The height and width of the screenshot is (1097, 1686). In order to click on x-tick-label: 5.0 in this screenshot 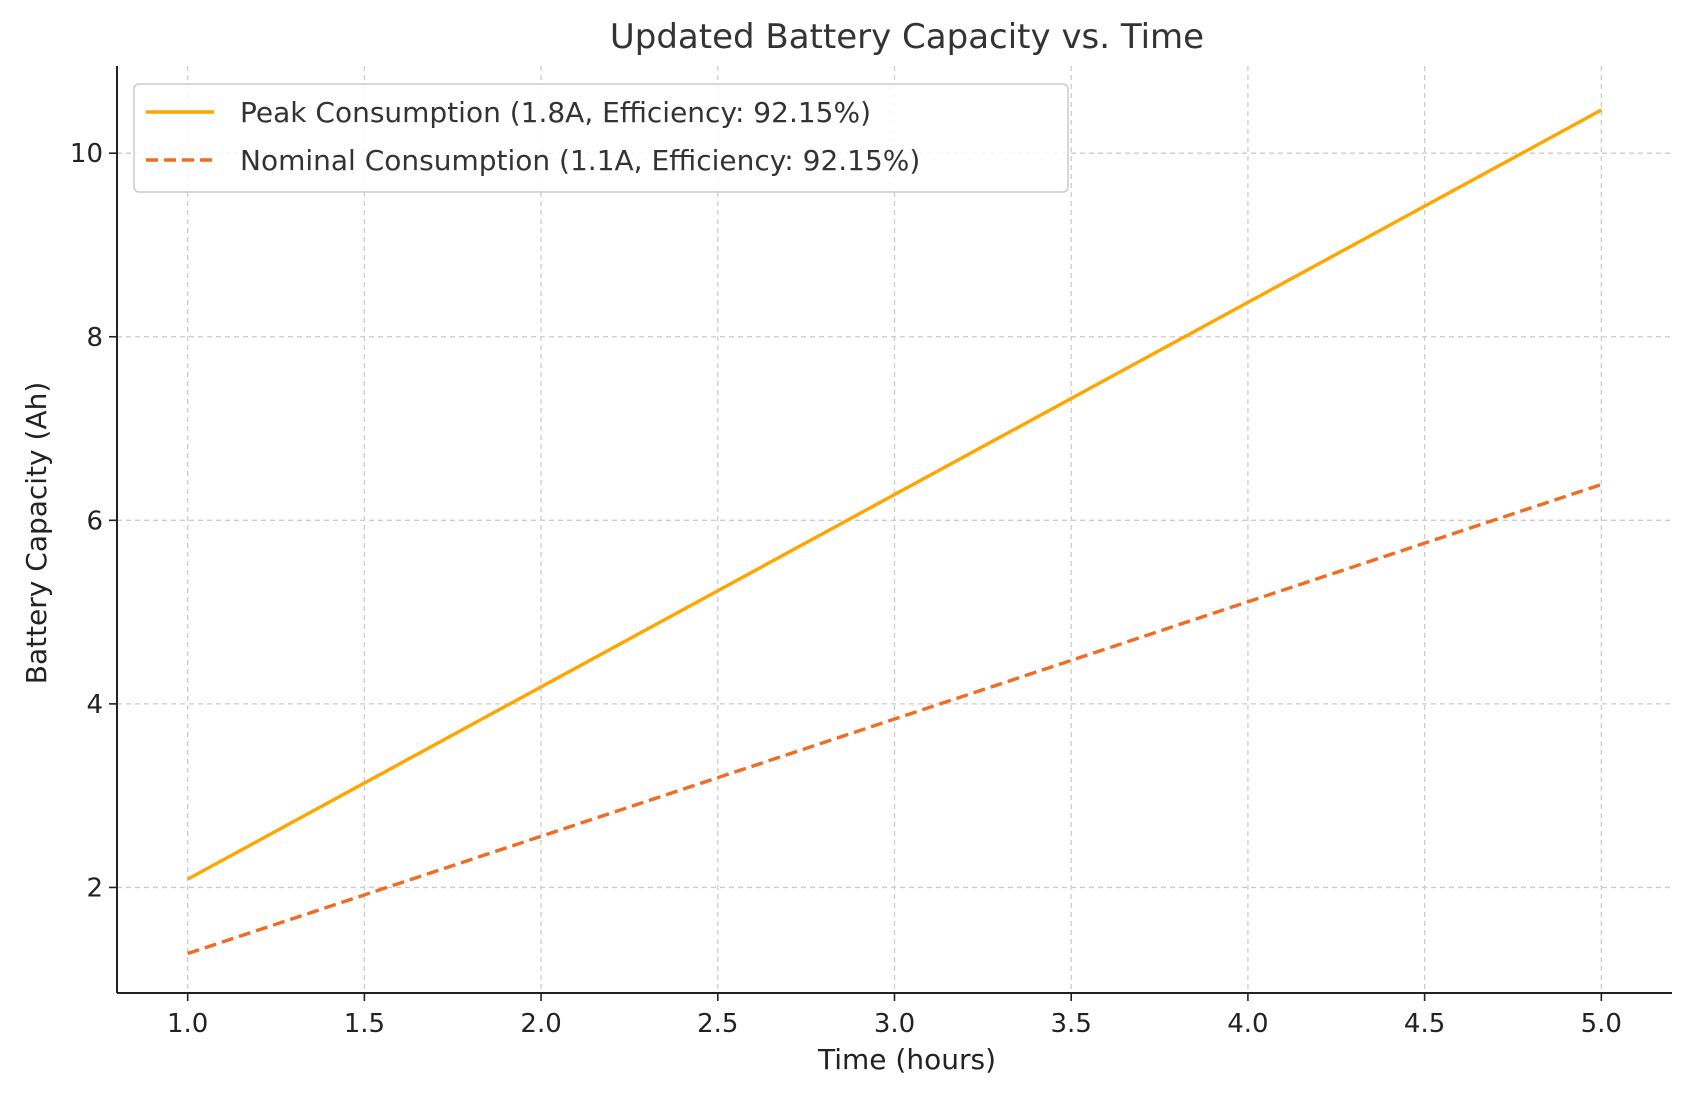, I will do `click(1601, 1024)`.